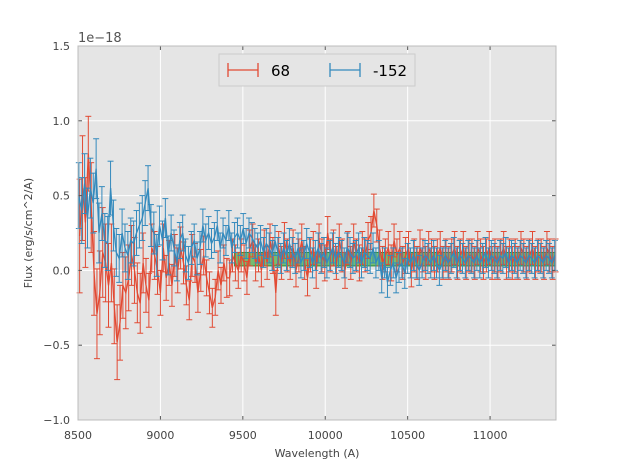 This screenshot has width=617, height=467. What do you see at coordinates (56, 345) in the screenshot?
I see `y-tick-label: −0.5` at bounding box center [56, 345].